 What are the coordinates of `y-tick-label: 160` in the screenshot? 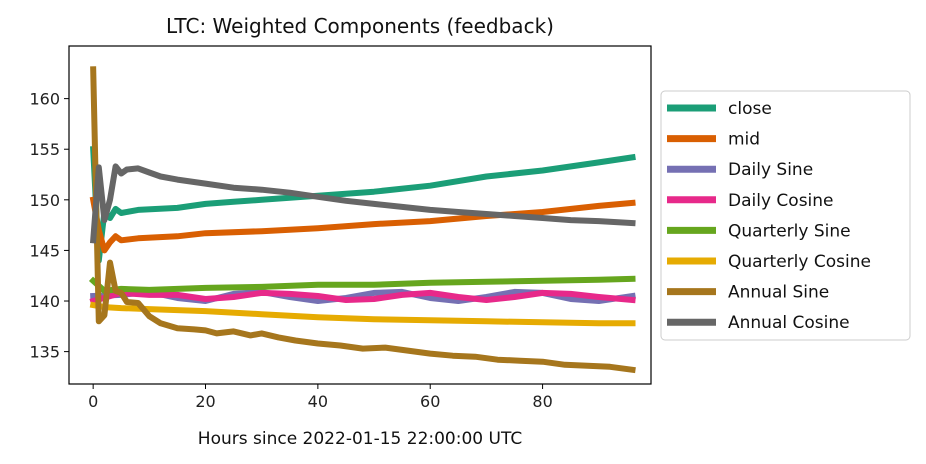 It's located at (44, 99).